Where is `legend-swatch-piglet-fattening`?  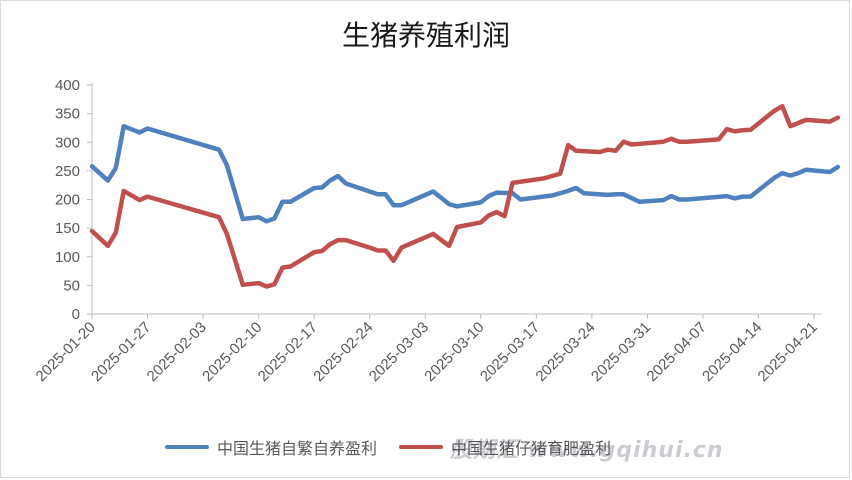
legend-swatch-piglet-fattening is located at coordinates (421, 447).